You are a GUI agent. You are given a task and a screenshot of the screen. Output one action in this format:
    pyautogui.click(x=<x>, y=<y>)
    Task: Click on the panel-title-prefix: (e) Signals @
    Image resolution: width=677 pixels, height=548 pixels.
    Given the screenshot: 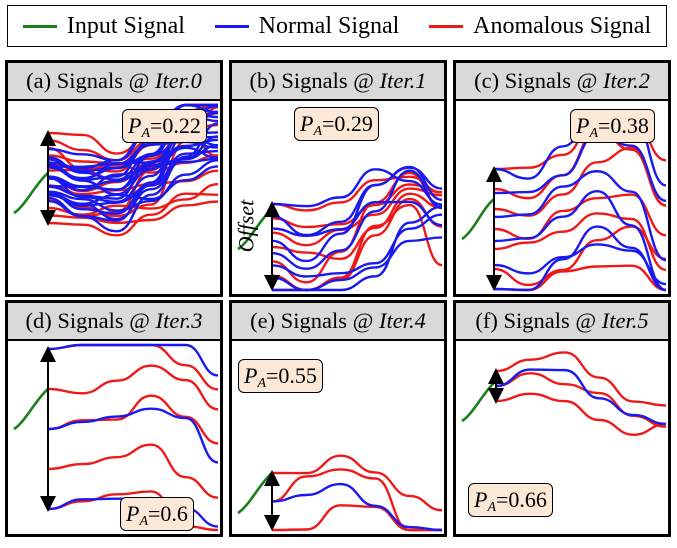 What is the action you would take?
    pyautogui.click(x=314, y=320)
    